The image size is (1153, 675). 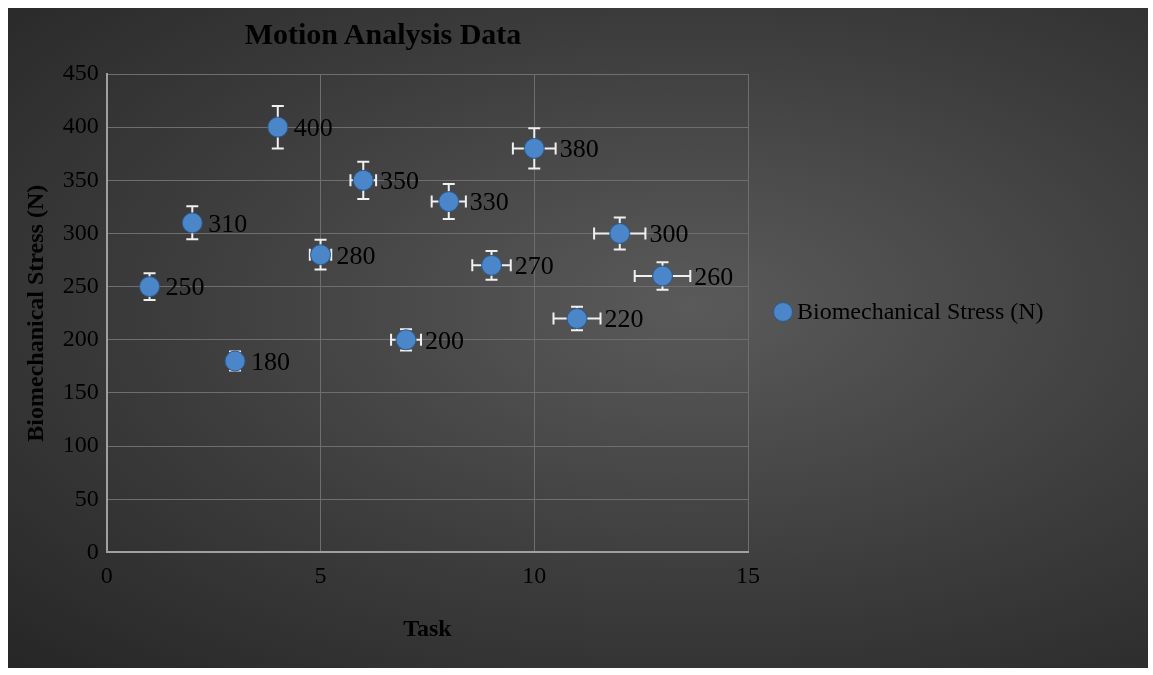 What do you see at coordinates (80, 231) in the screenshot?
I see `y-tick-label: 300` at bounding box center [80, 231].